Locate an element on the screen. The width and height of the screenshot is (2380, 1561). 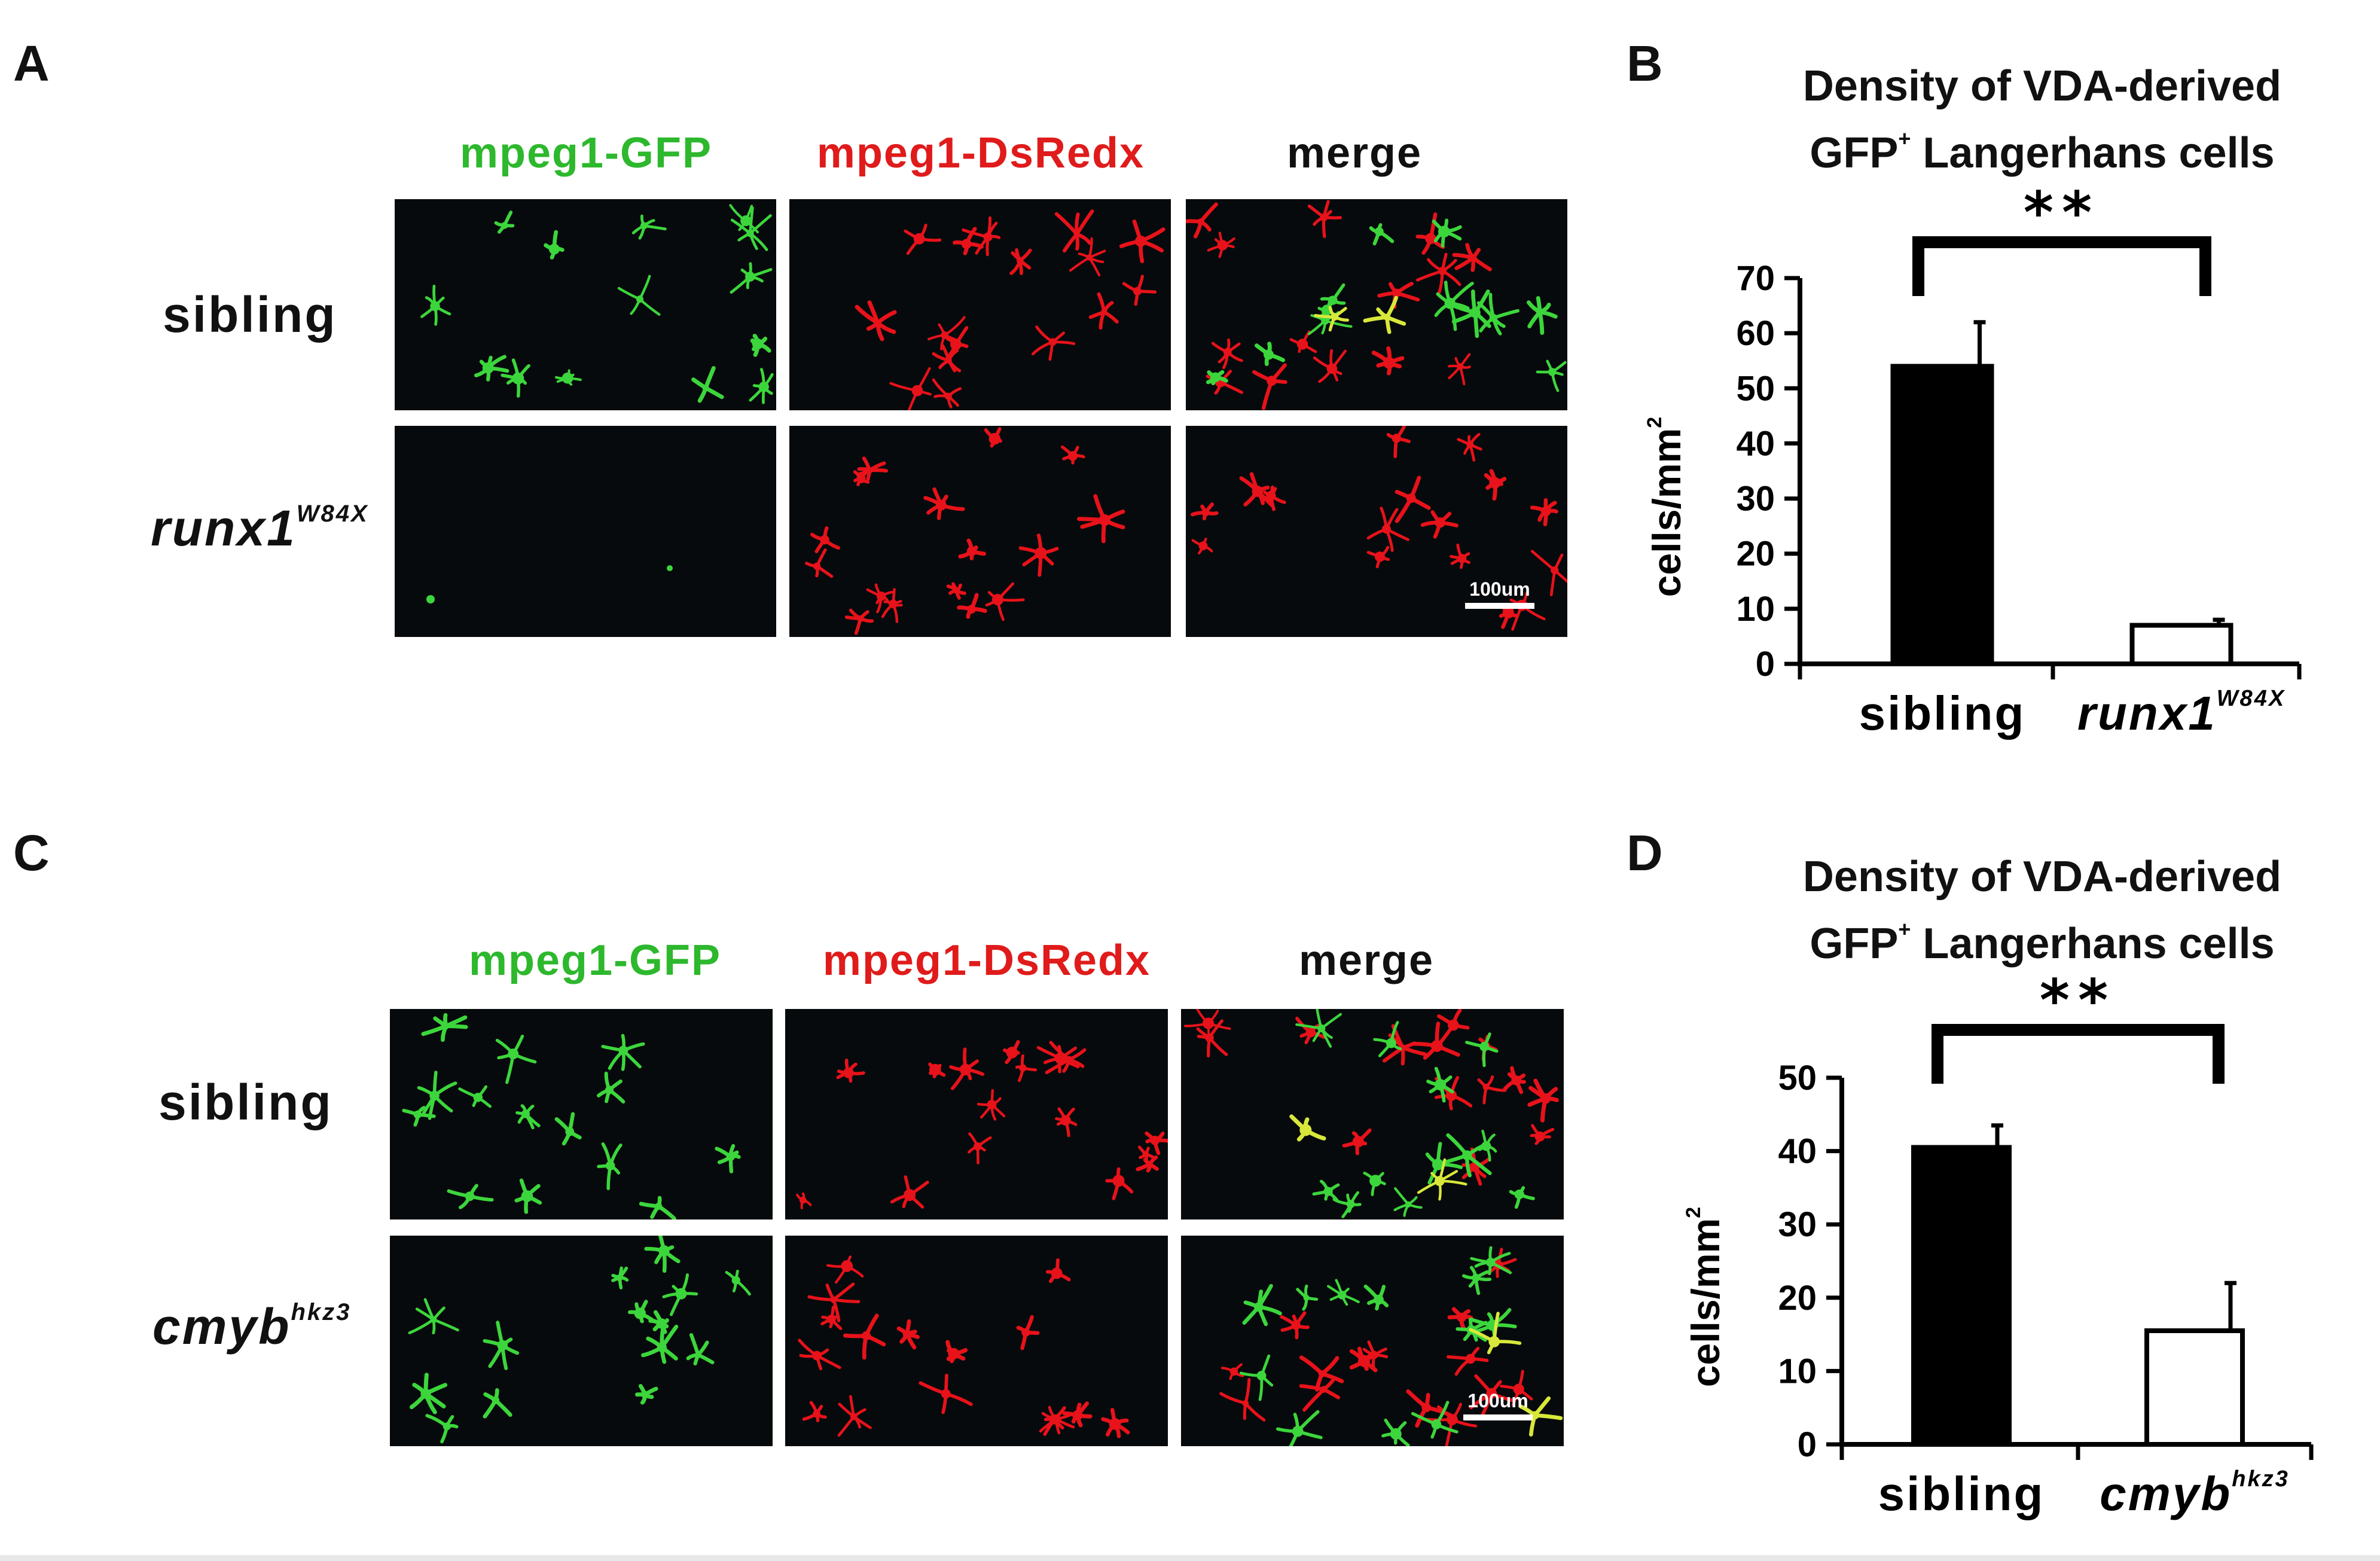
scale-bar-label: 100um is located at coordinates (1500, 589).